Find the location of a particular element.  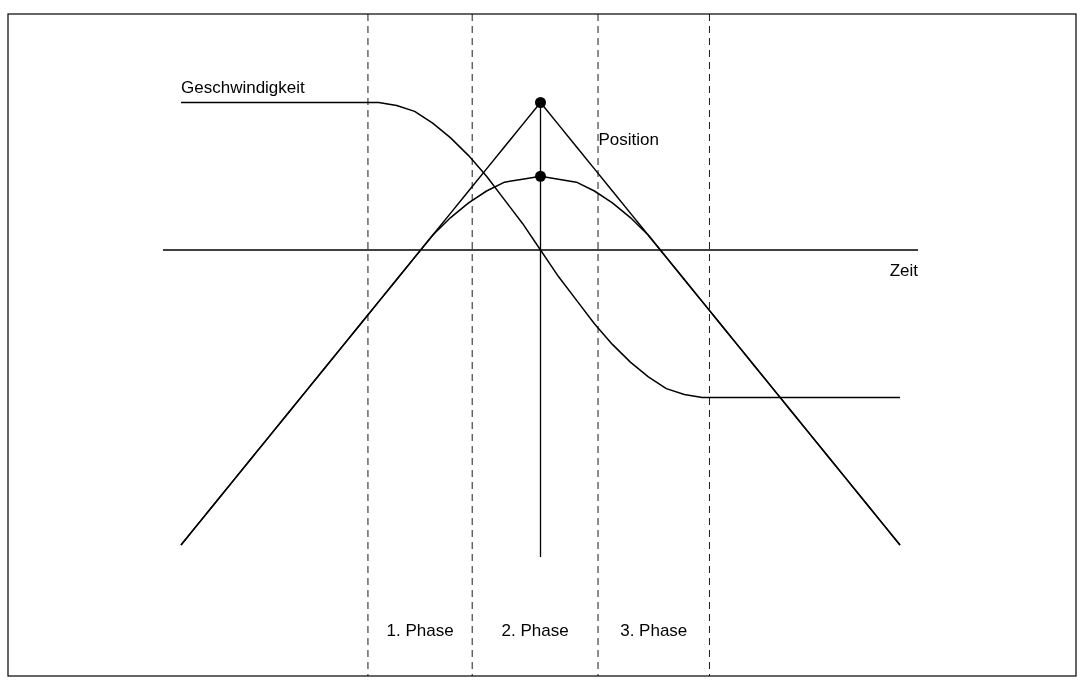

series-label: Position is located at coordinates (628, 139).